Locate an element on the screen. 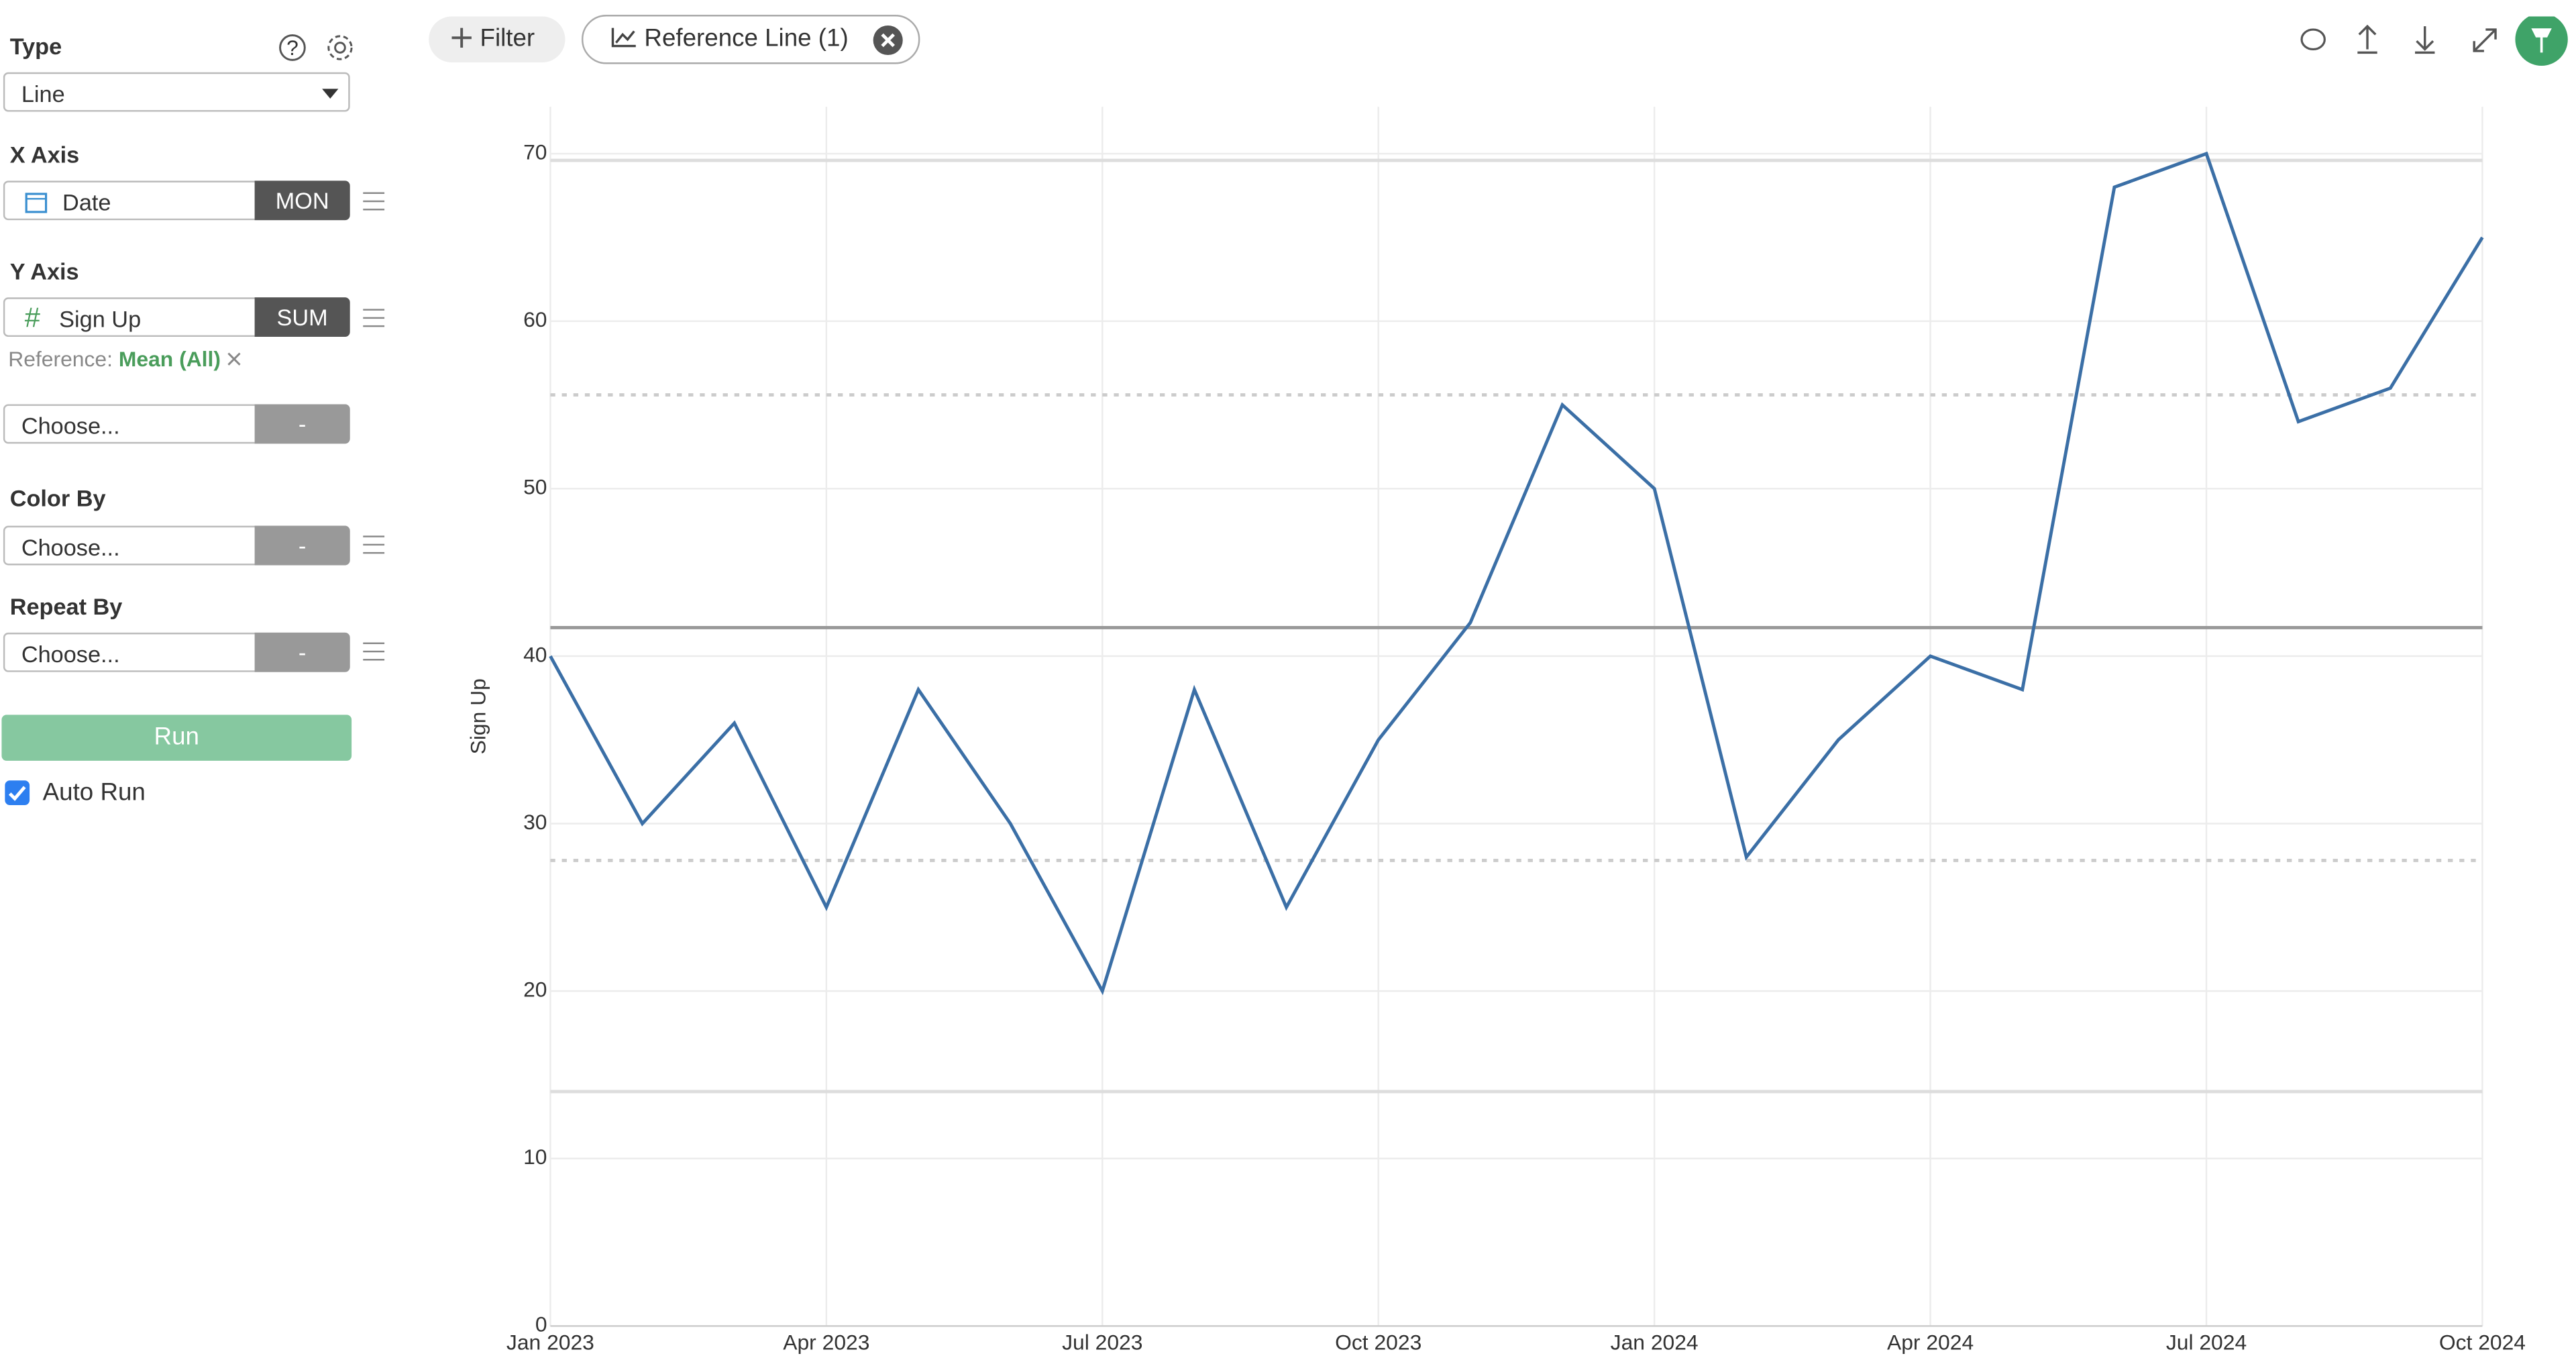 The height and width of the screenshot is (1362, 2576). y-tick-label: 60 is located at coordinates (535, 319).